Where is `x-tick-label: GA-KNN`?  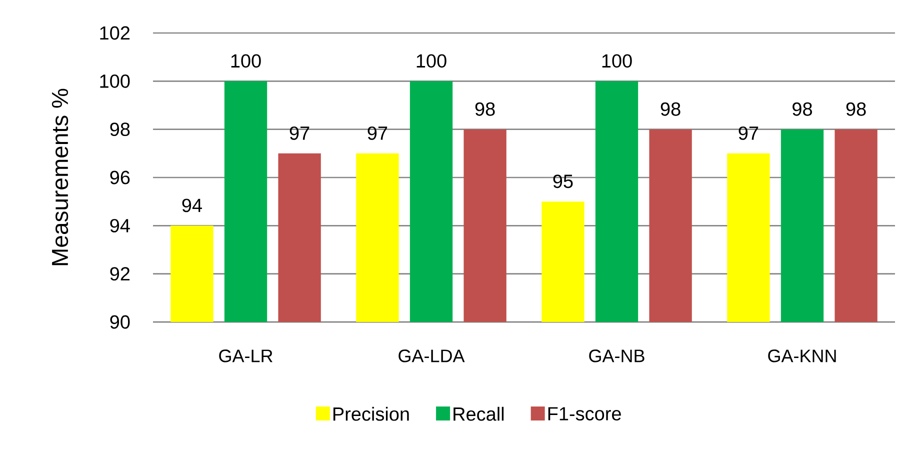
x-tick-label: GA-KNN is located at coordinates (802, 356).